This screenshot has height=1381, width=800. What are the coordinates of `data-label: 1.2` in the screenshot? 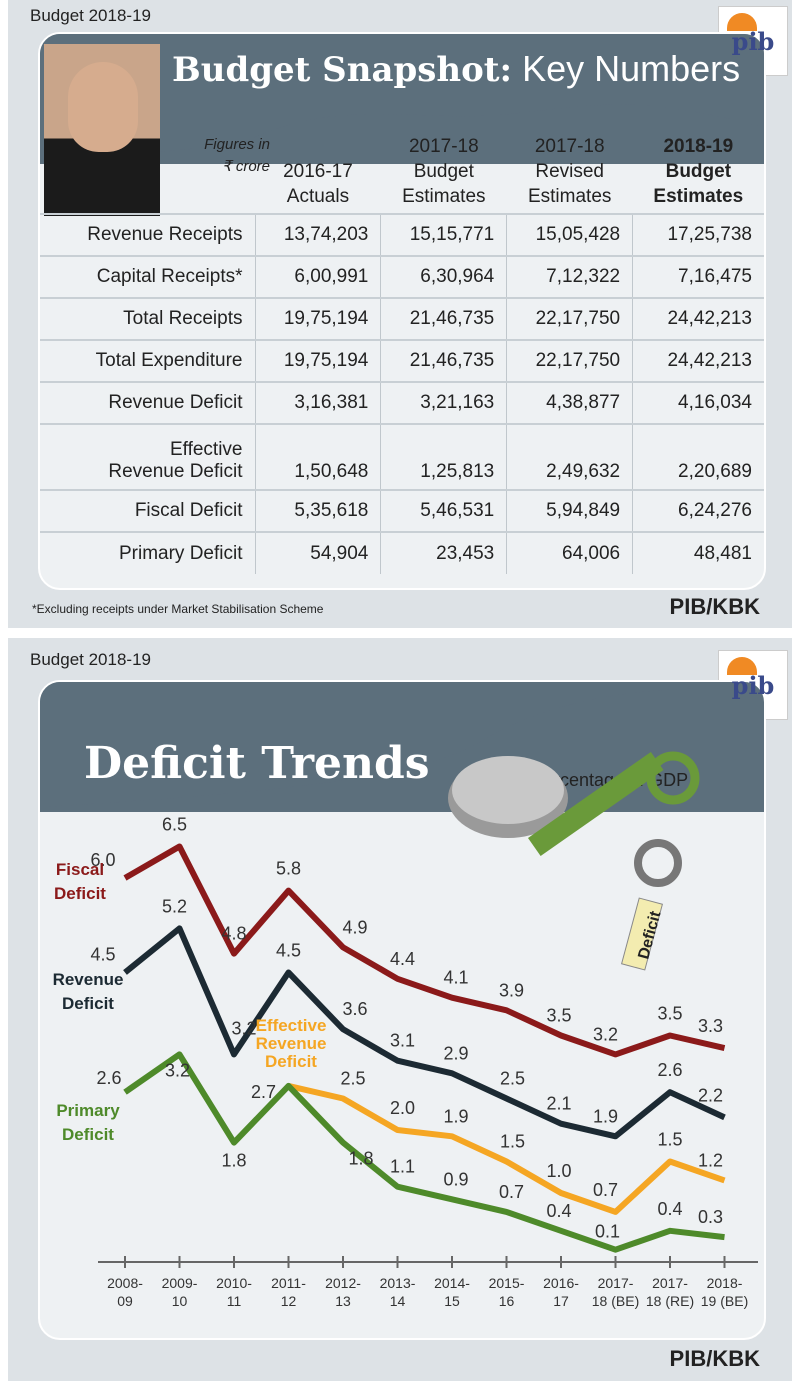 It's located at (710, 1160).